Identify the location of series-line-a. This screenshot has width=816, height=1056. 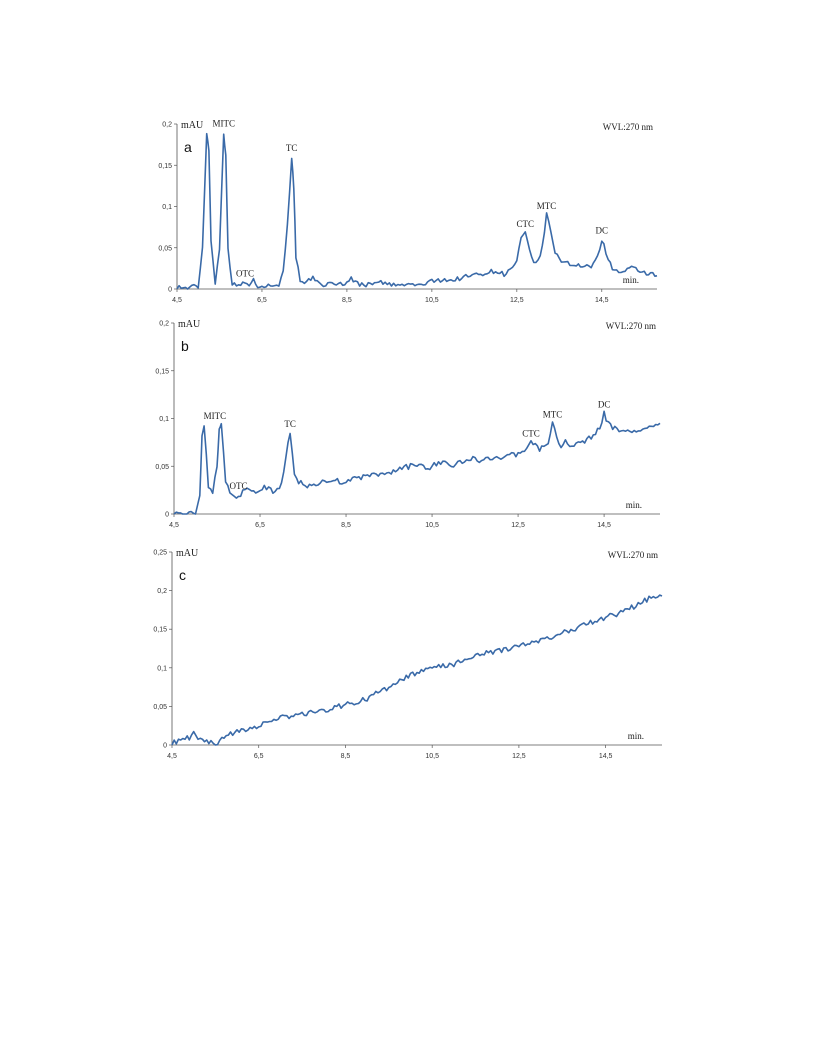
(417, 211).